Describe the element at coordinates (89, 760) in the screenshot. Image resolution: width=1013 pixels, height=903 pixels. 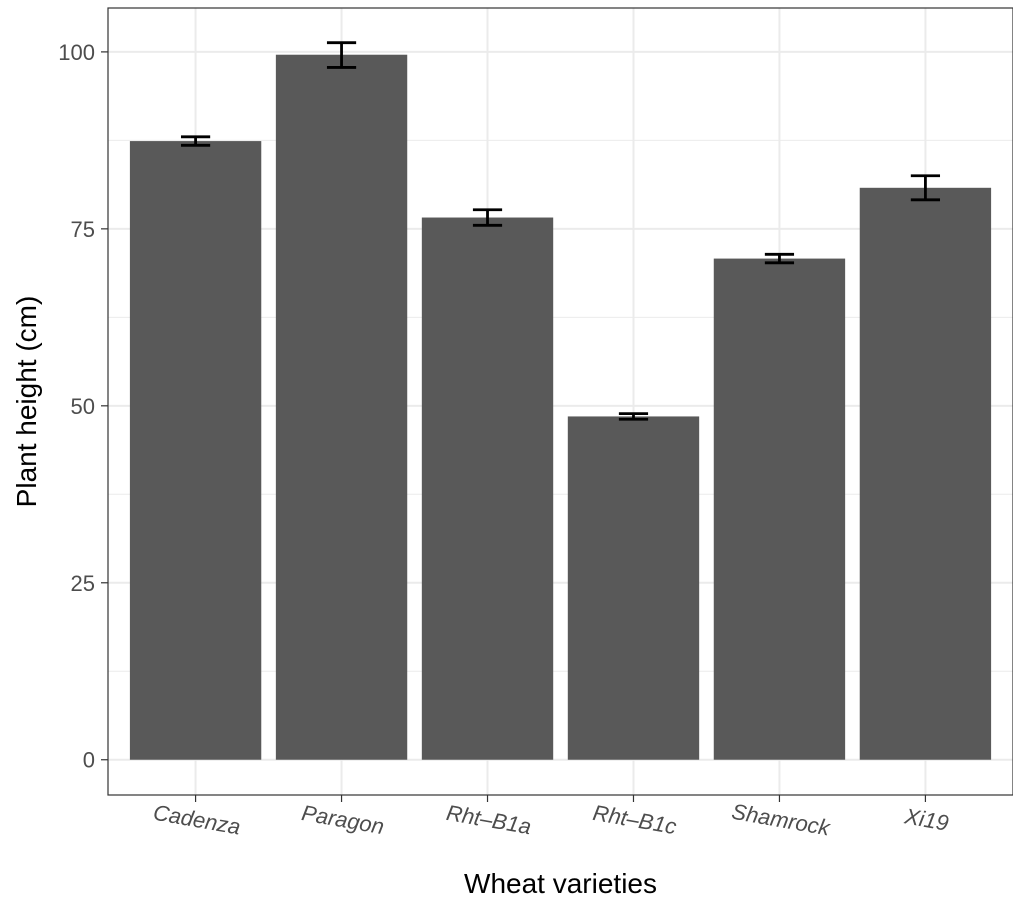
I see `y-tick-label: 0` at that location.